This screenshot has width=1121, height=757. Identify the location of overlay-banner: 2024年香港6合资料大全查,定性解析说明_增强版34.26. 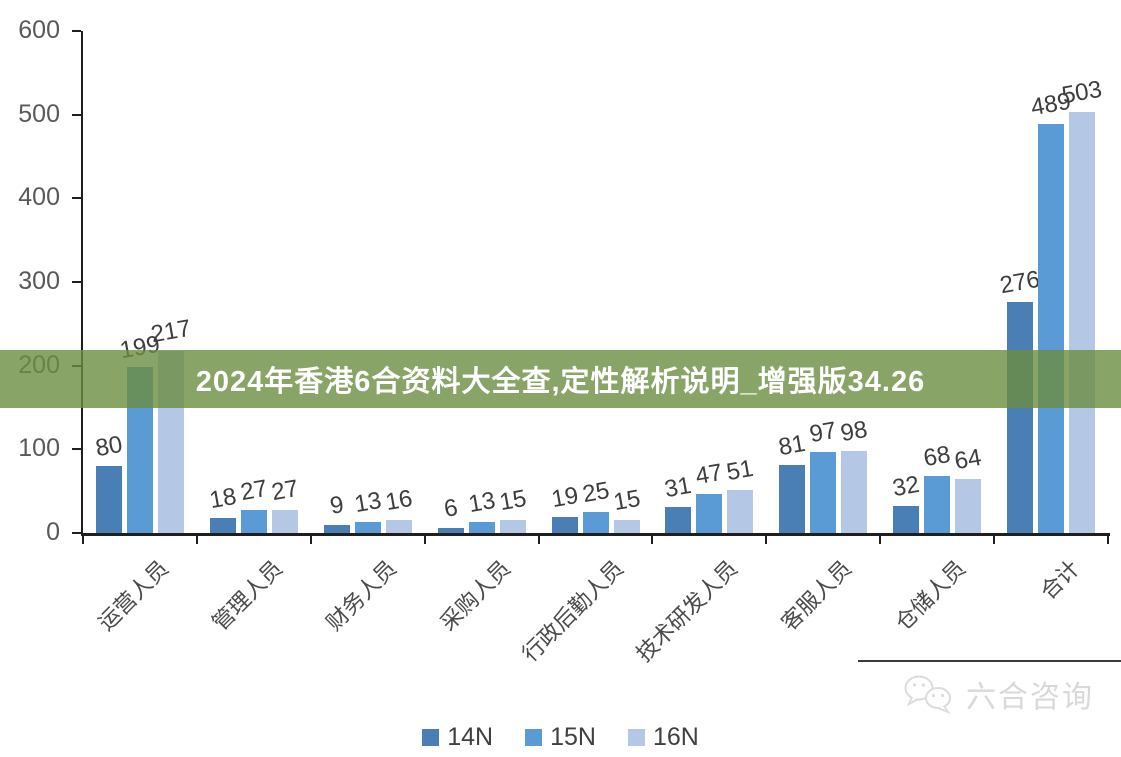
(560, 379).